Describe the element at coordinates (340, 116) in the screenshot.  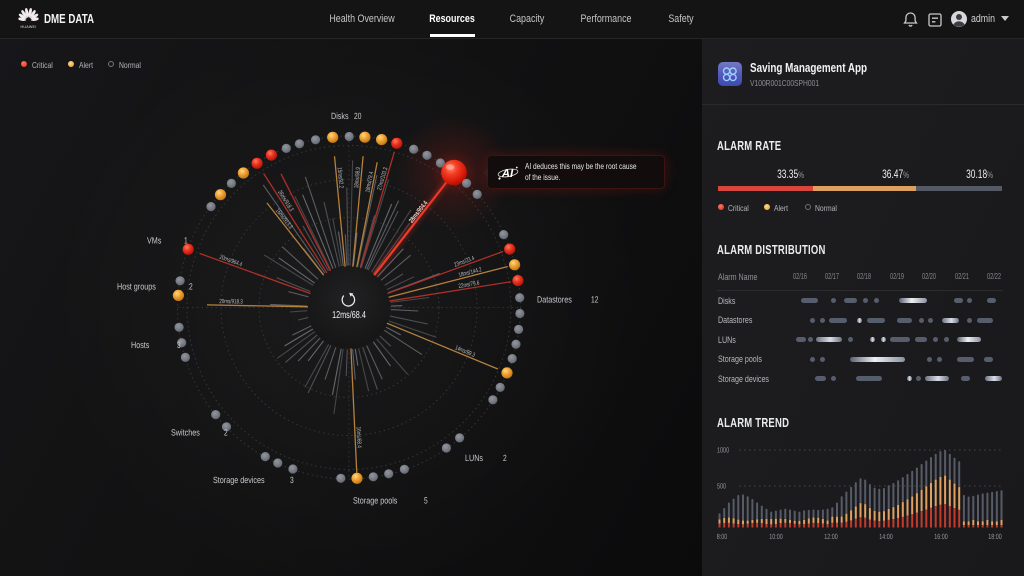
I see `svg-text: Disks` at that location.